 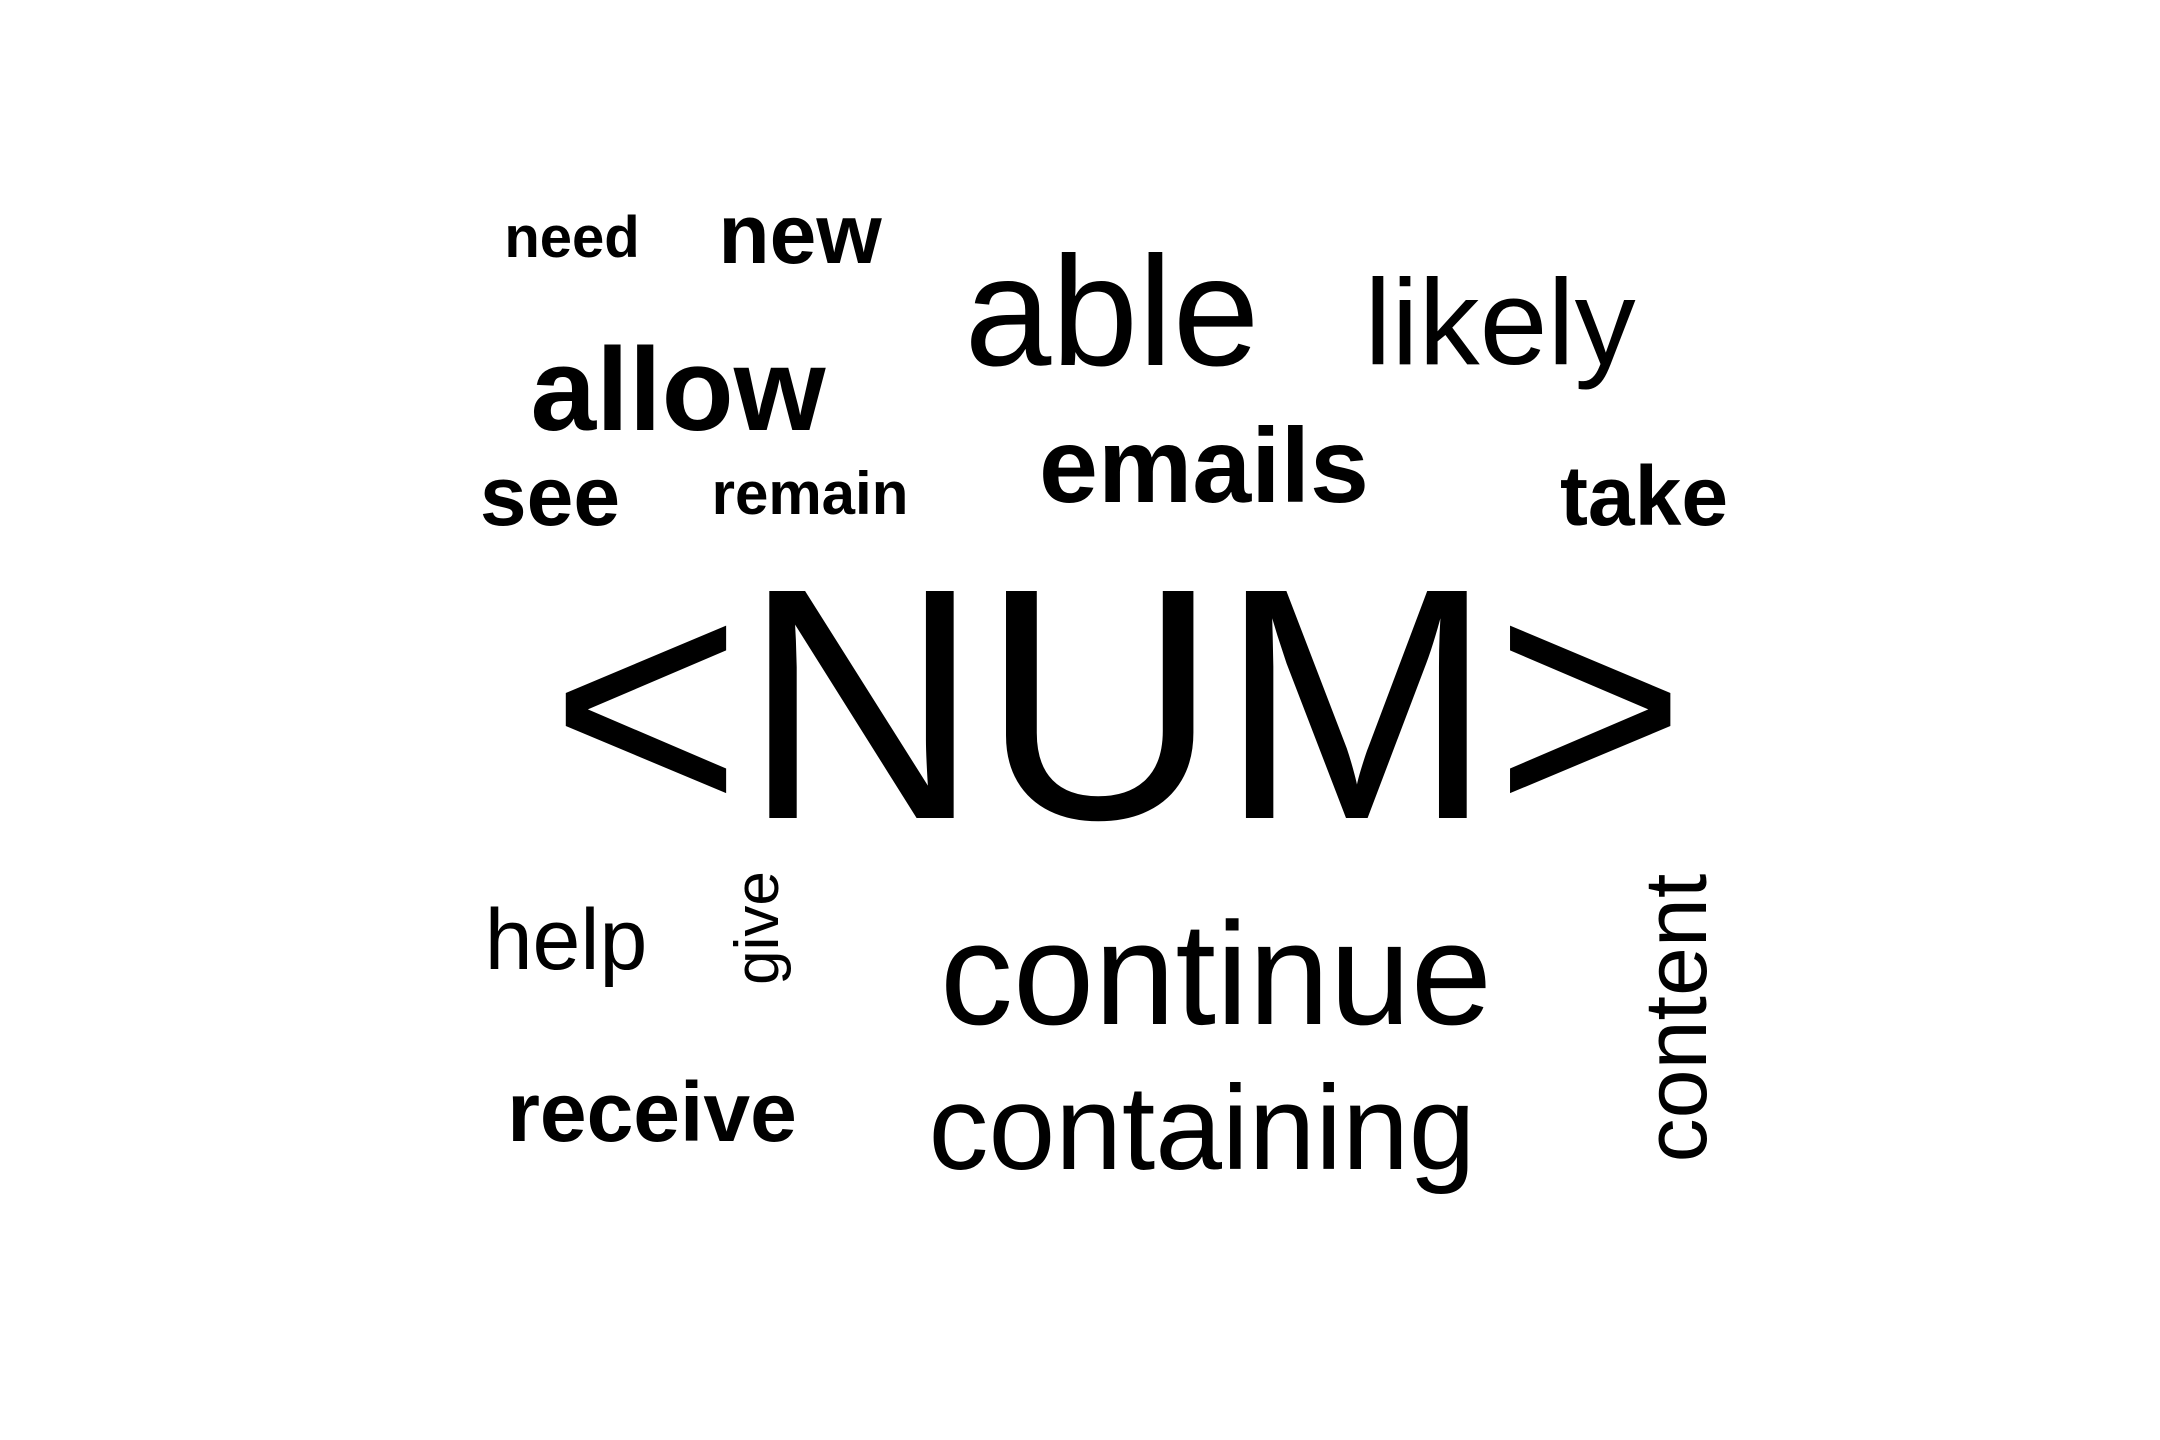 I want to click on word-num: <NUM>, so click(x=1118, y=703).